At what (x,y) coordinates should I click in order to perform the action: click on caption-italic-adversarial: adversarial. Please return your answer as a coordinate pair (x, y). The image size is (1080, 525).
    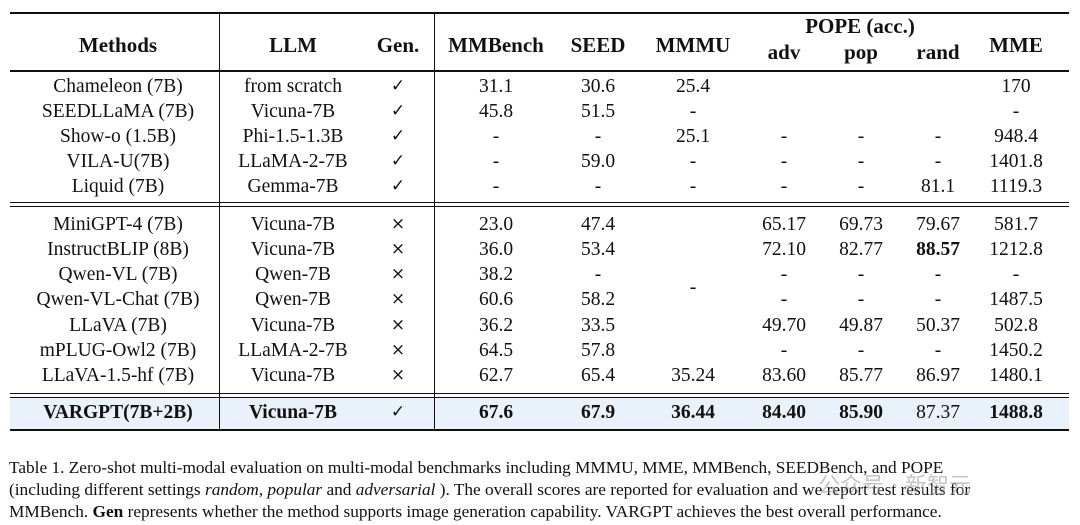
    Looking at the image, I should click on (395, 490).